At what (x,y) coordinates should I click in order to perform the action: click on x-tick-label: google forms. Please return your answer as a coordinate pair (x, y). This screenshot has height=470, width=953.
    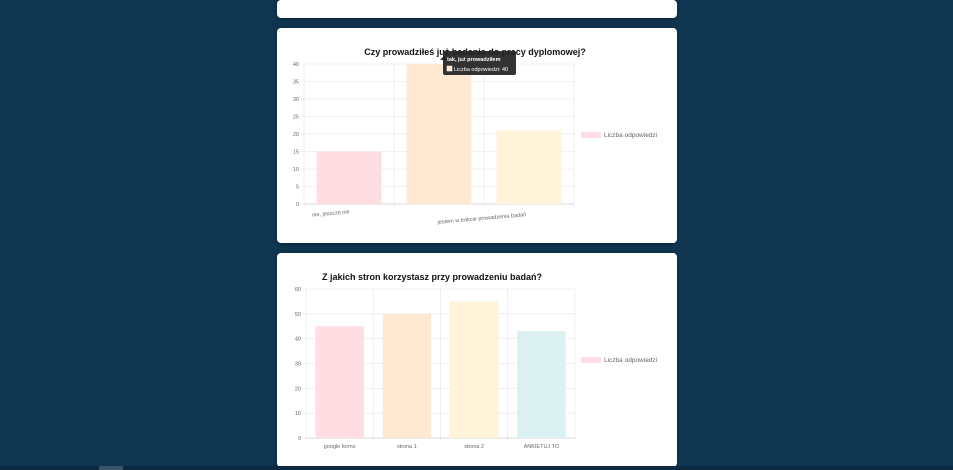
    Looking at the image, I should click on (340, 447).